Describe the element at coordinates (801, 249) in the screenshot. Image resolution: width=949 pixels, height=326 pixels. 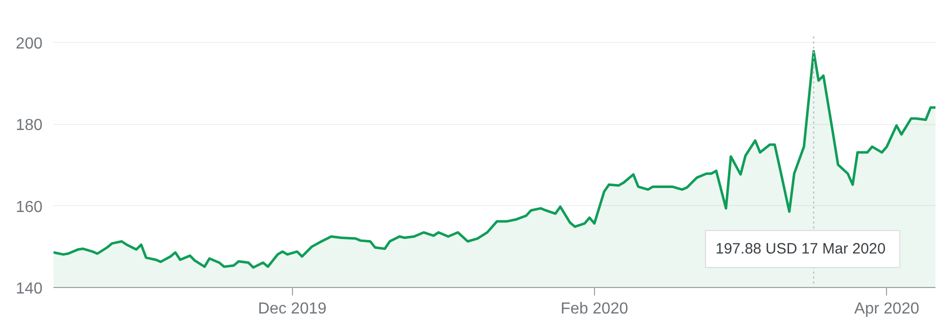
I see `annotation: 197.88 USD 17 Mar 2020` at that location.